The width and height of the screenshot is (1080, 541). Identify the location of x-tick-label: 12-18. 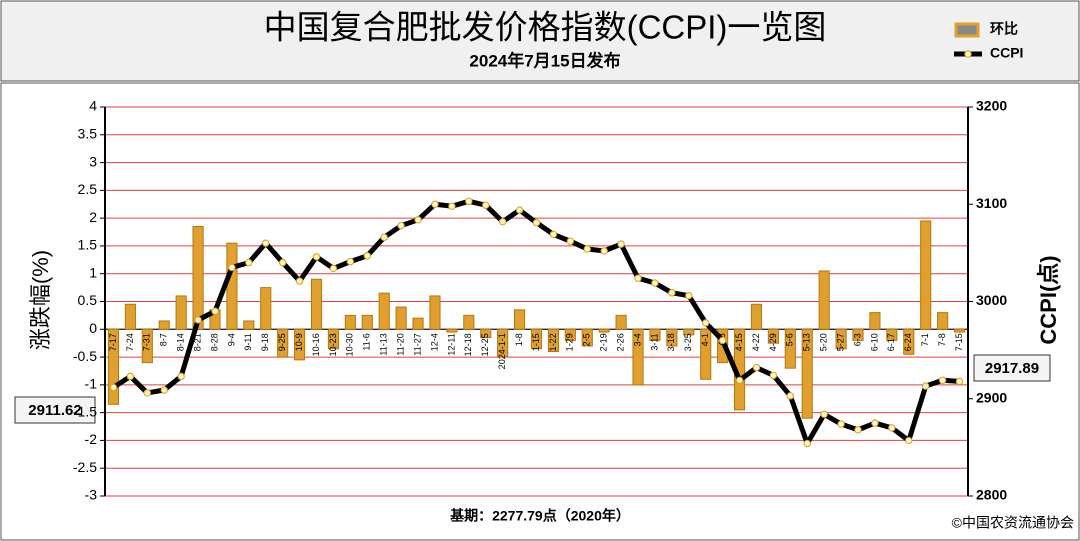
(468, 344).